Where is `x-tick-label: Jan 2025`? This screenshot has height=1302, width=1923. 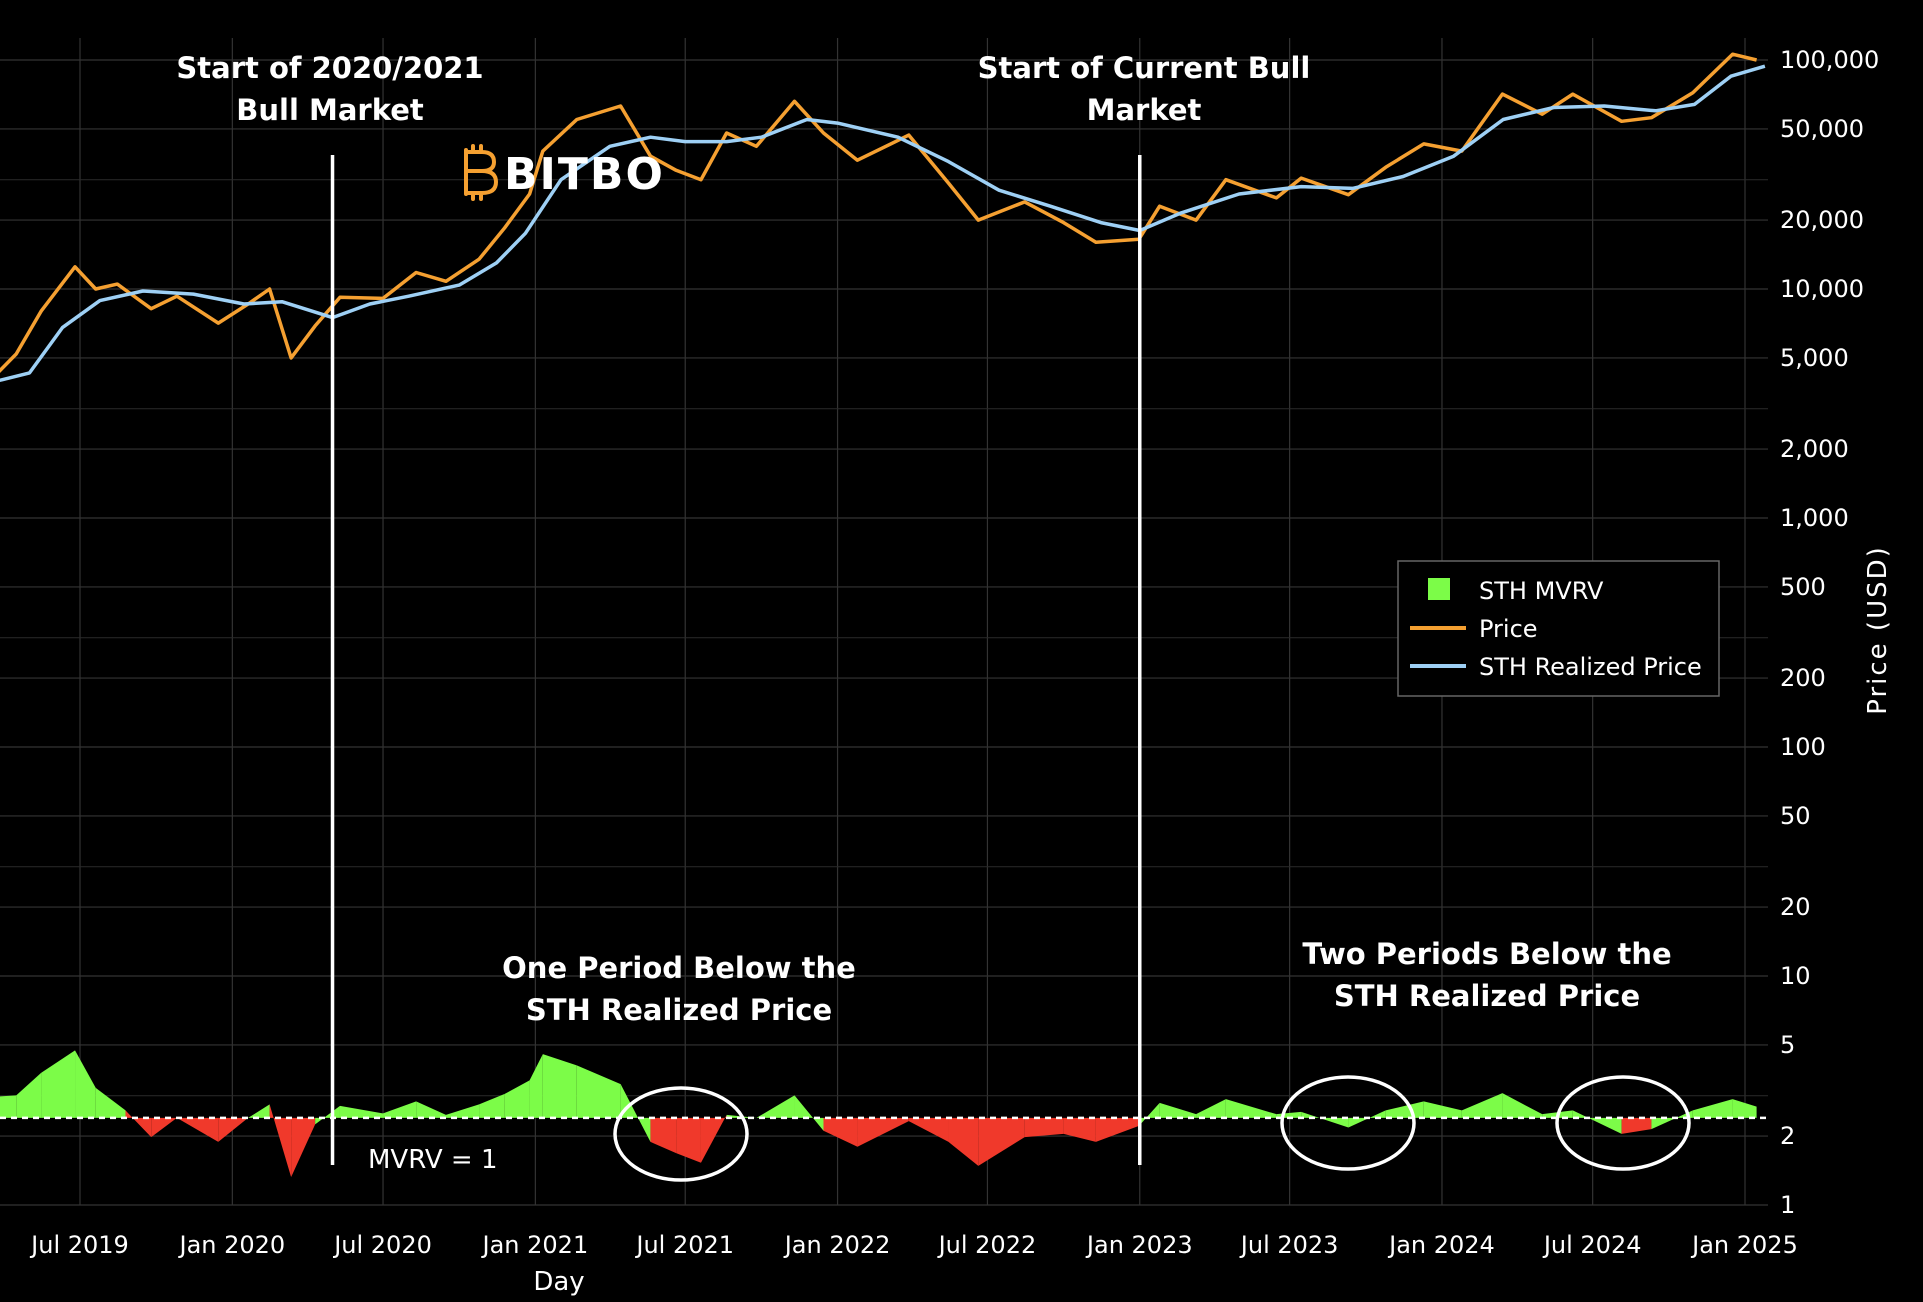 x-tick-label: Jan 2025 is located at coordinates (1744, 1245).